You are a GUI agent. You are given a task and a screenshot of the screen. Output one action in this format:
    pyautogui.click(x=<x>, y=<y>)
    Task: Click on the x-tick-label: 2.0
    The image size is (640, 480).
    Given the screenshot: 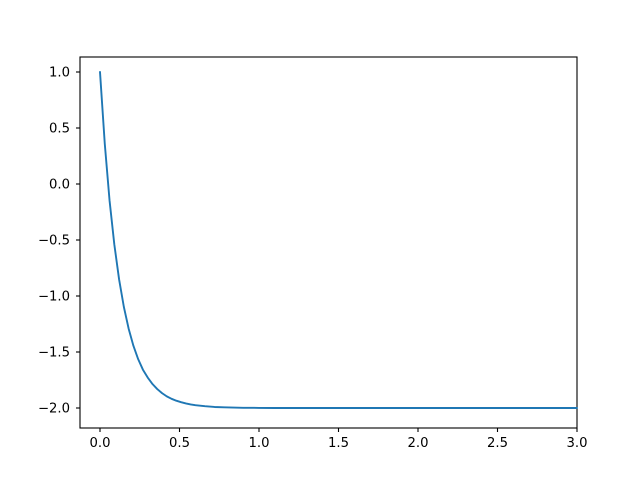 What is the action you would take?
    pyautogui.click(x=418, y=443)
    